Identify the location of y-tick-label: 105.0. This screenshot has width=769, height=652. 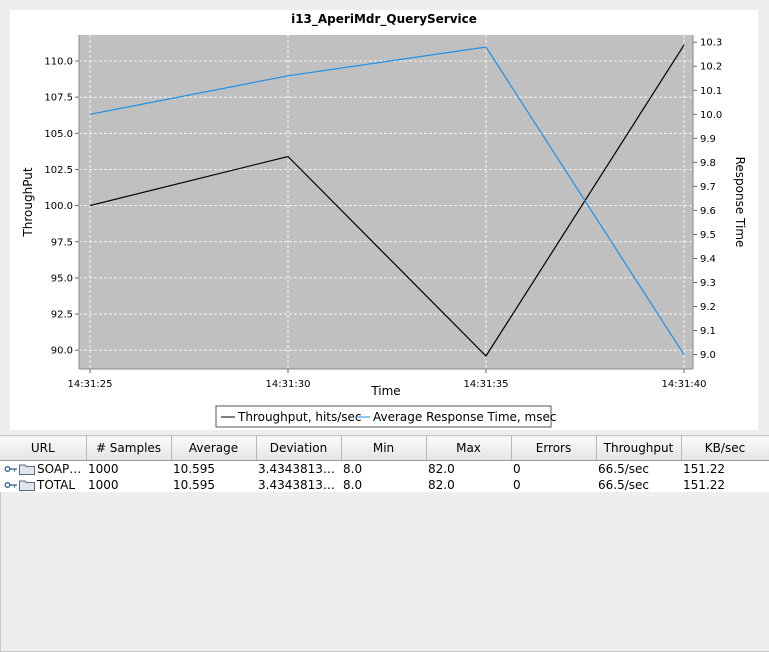
(58, 134).